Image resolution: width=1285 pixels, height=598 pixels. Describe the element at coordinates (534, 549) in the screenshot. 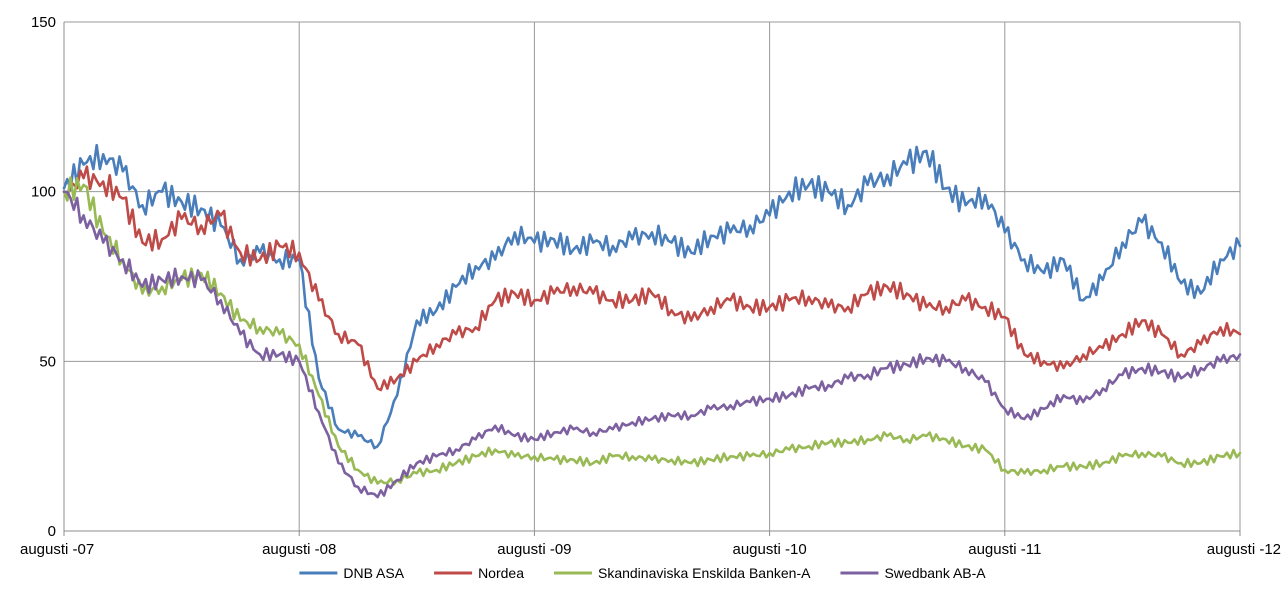

I see `x-tick-label: augusti -09` at that location.